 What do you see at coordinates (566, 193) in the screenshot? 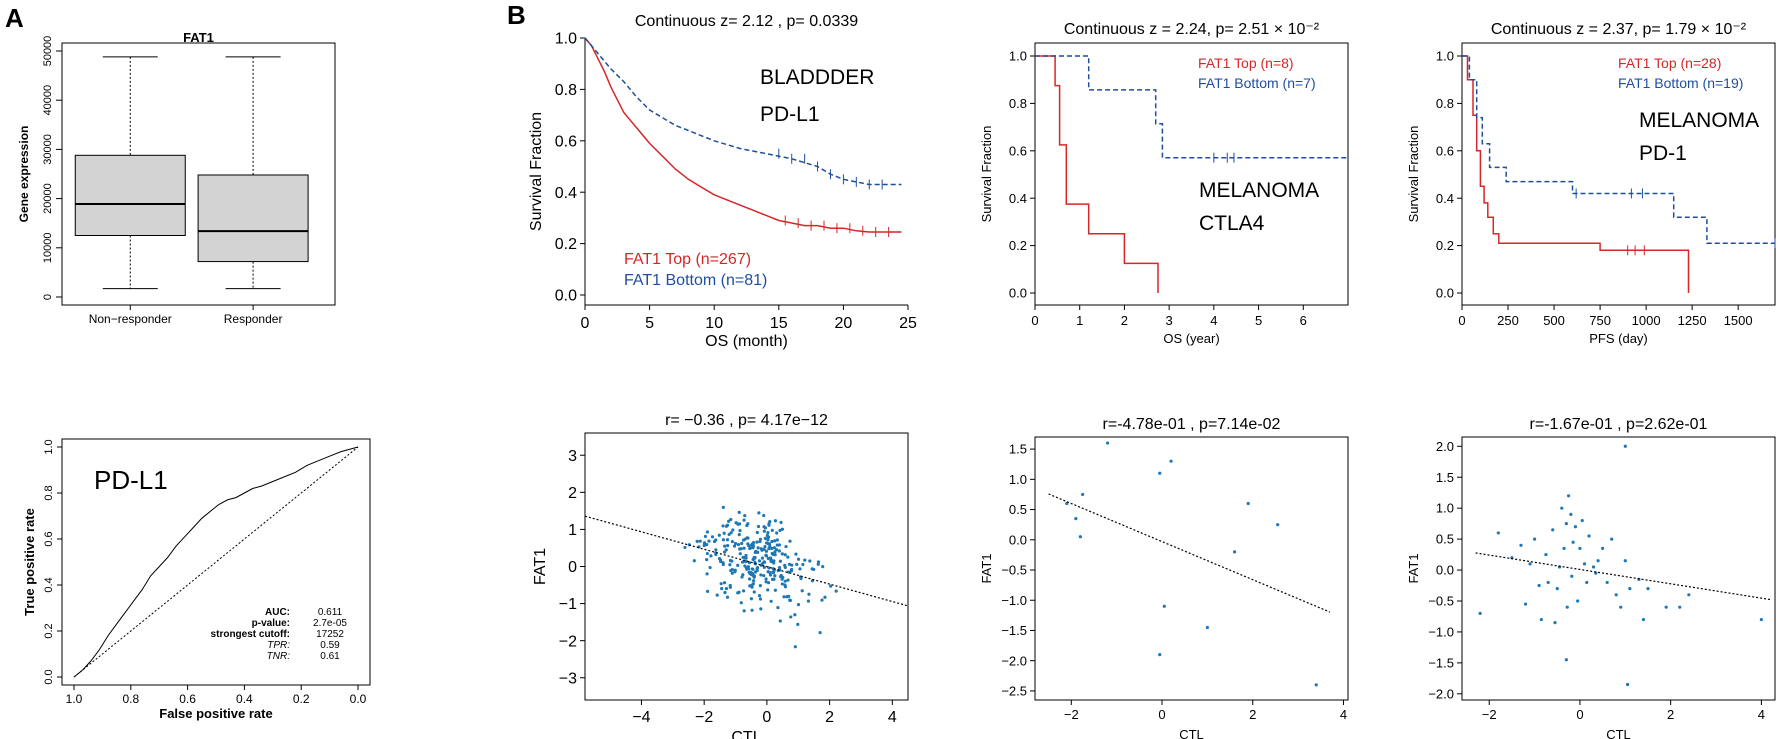
I see `km1-y-tick-label: 0.4` at bounding box center [566, 193].